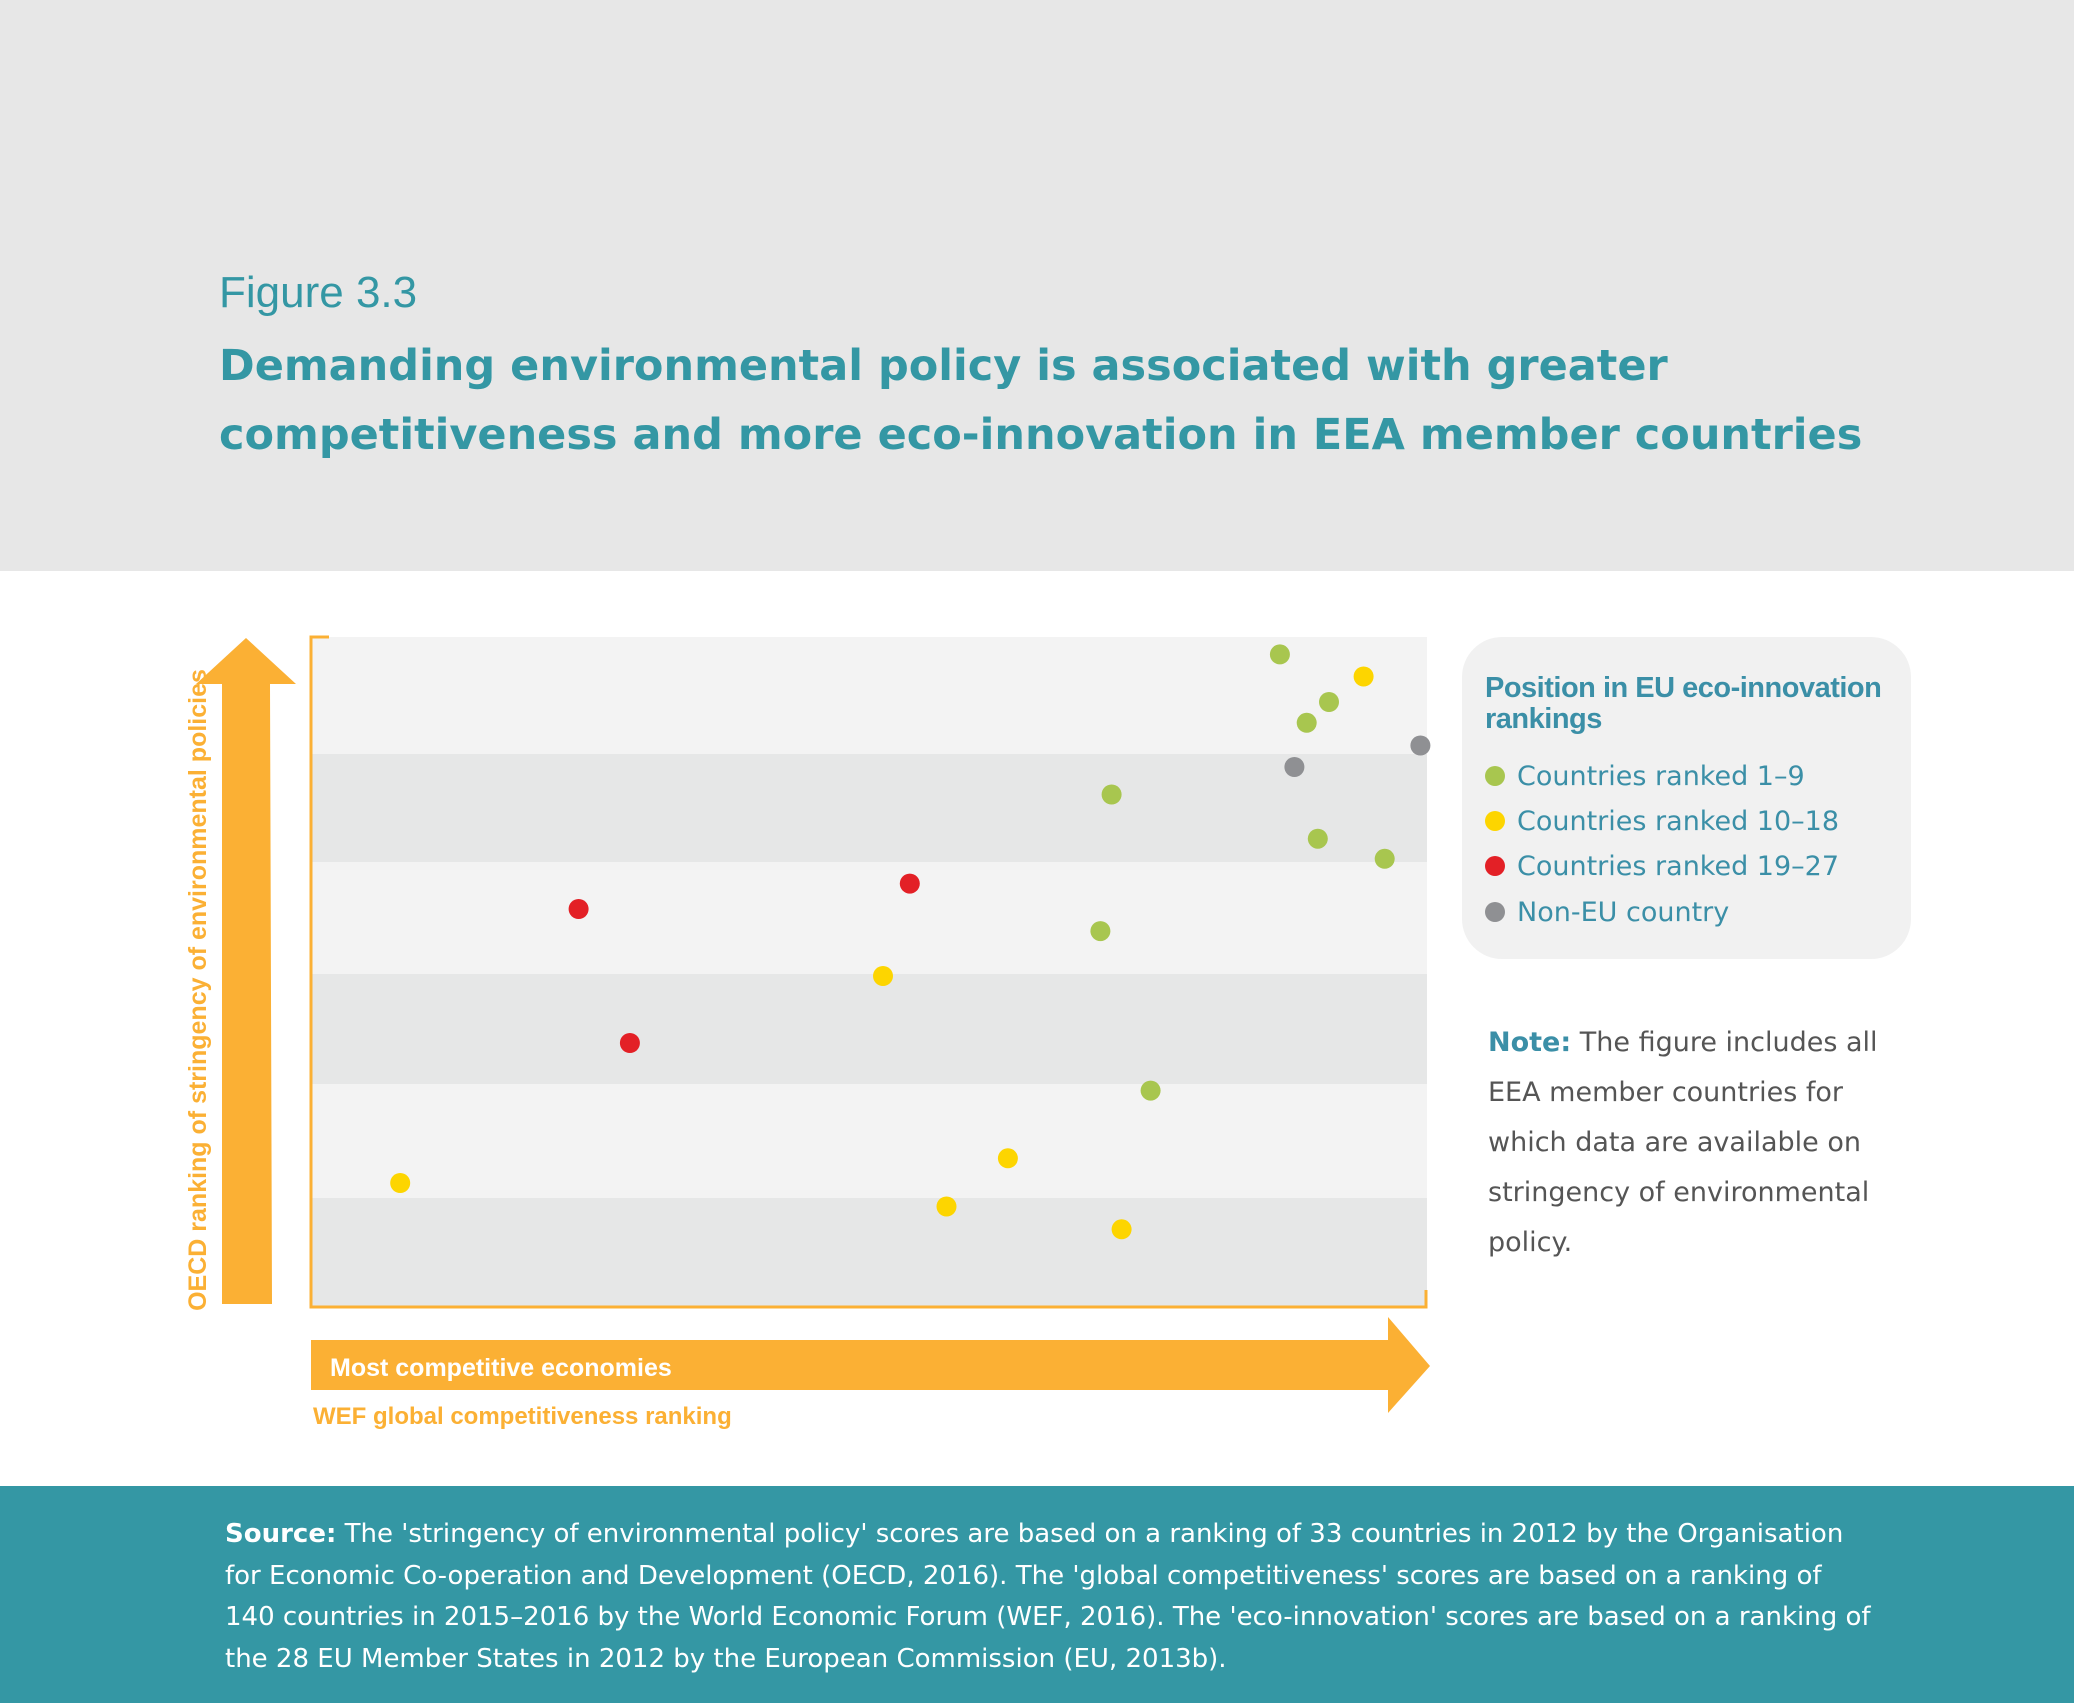 Image resolution: width=2074 pixels, height=1703 pixels. Describe the element at coordinates (246, 971) in the screenshot. I see `y-arrow-shape` at that location.